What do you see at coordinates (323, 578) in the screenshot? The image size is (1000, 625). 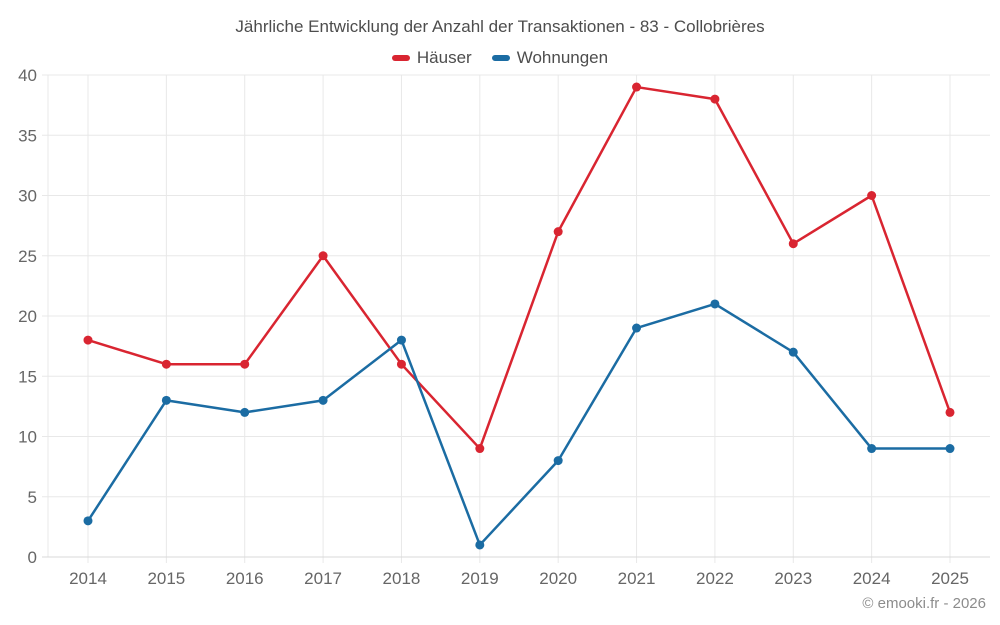 I see `x-tick-label: 2017` at bounding box center [323, 578].